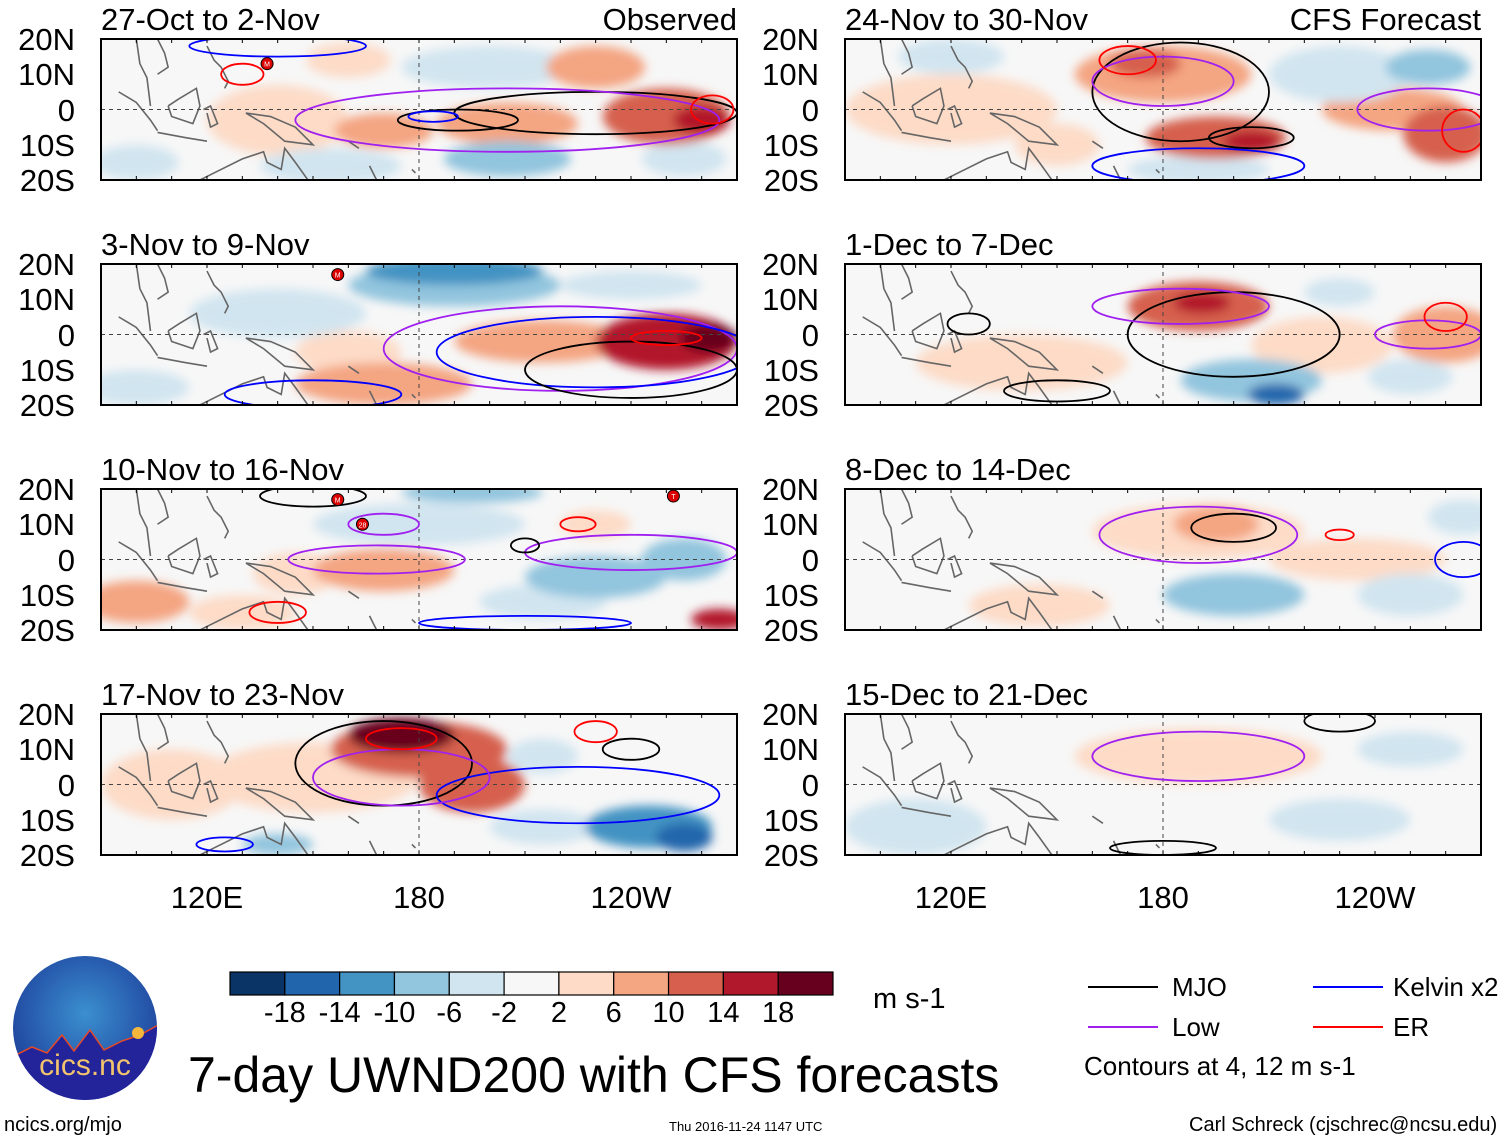 This screenshot has height=1142, width=1510. What do you see at coordinates (1220, 1066) in the screenshot?
I see `contour-note: Contours at 4, 12 m s-1` at bounding box center [1220, 1066].